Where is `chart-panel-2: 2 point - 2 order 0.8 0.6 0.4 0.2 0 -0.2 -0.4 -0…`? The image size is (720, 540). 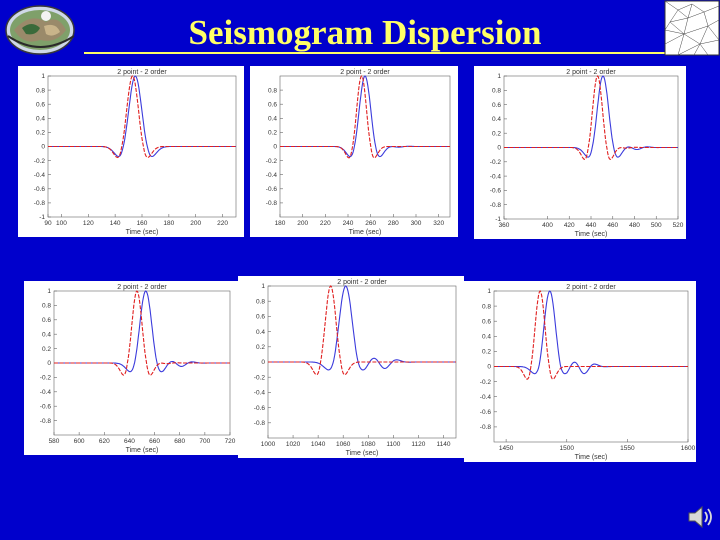 chart-panel-2: 2 point - 2 order 0.8 0.6 0.4 0.2 0 -0.2 -0.4 -0… is located at coordinates (354, 151).